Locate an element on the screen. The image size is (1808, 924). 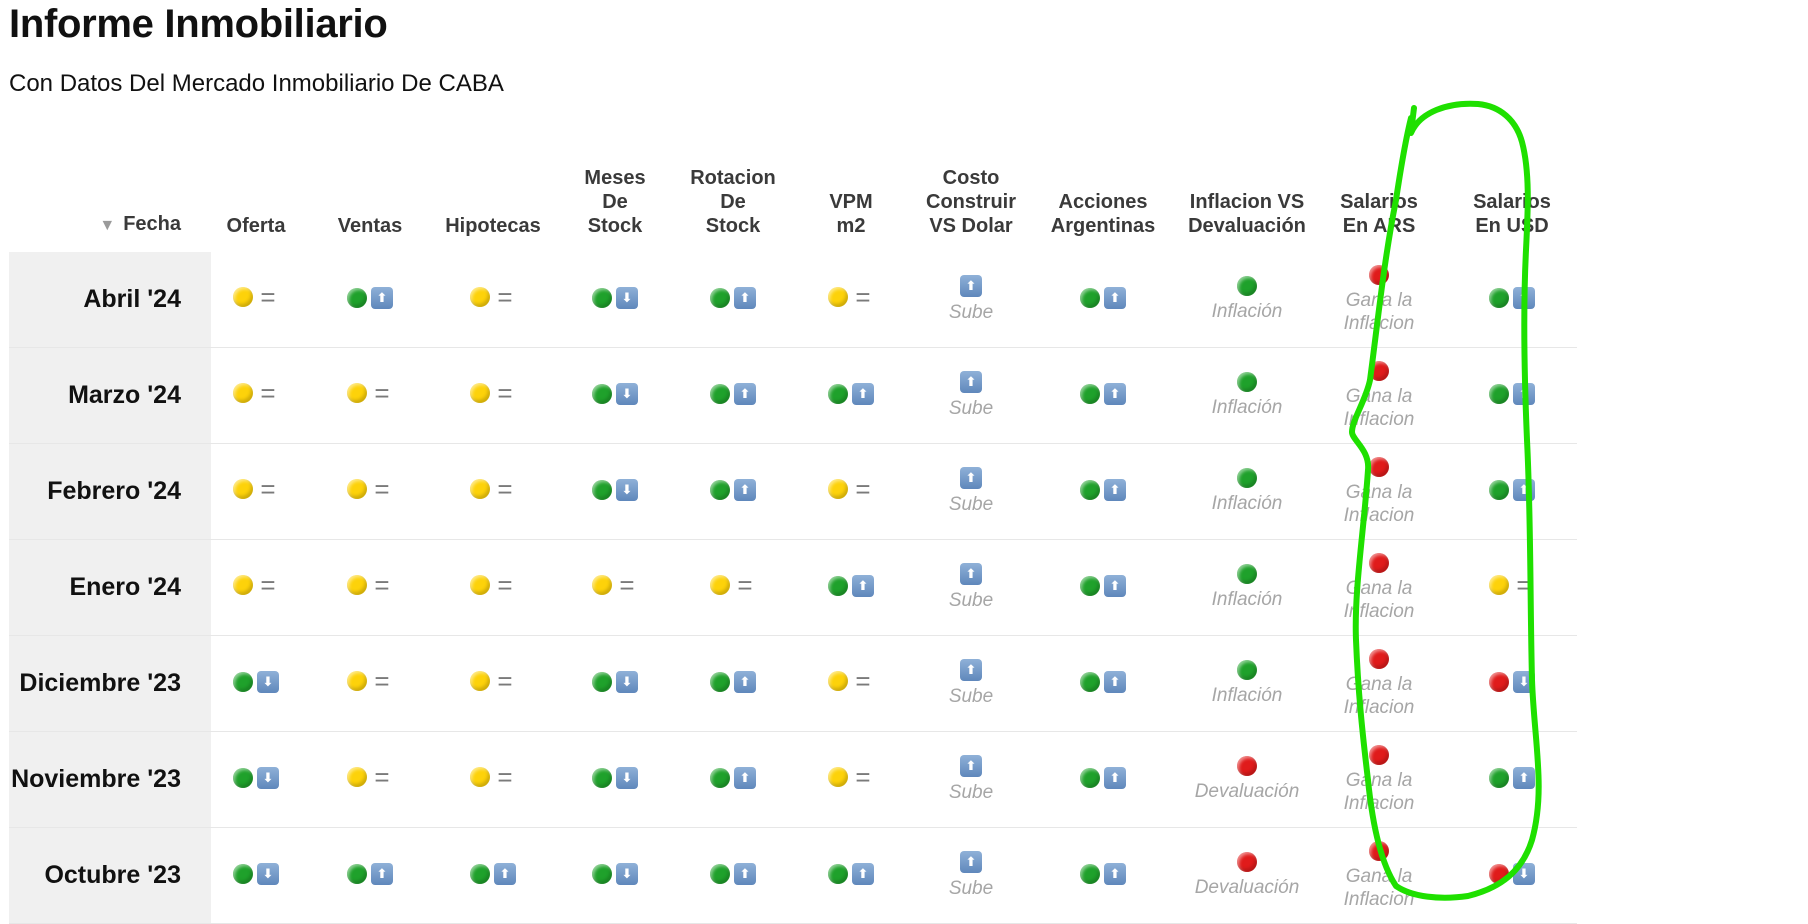
column-header: Costo Construir VS Dolar is located at coordinates (971, 194).